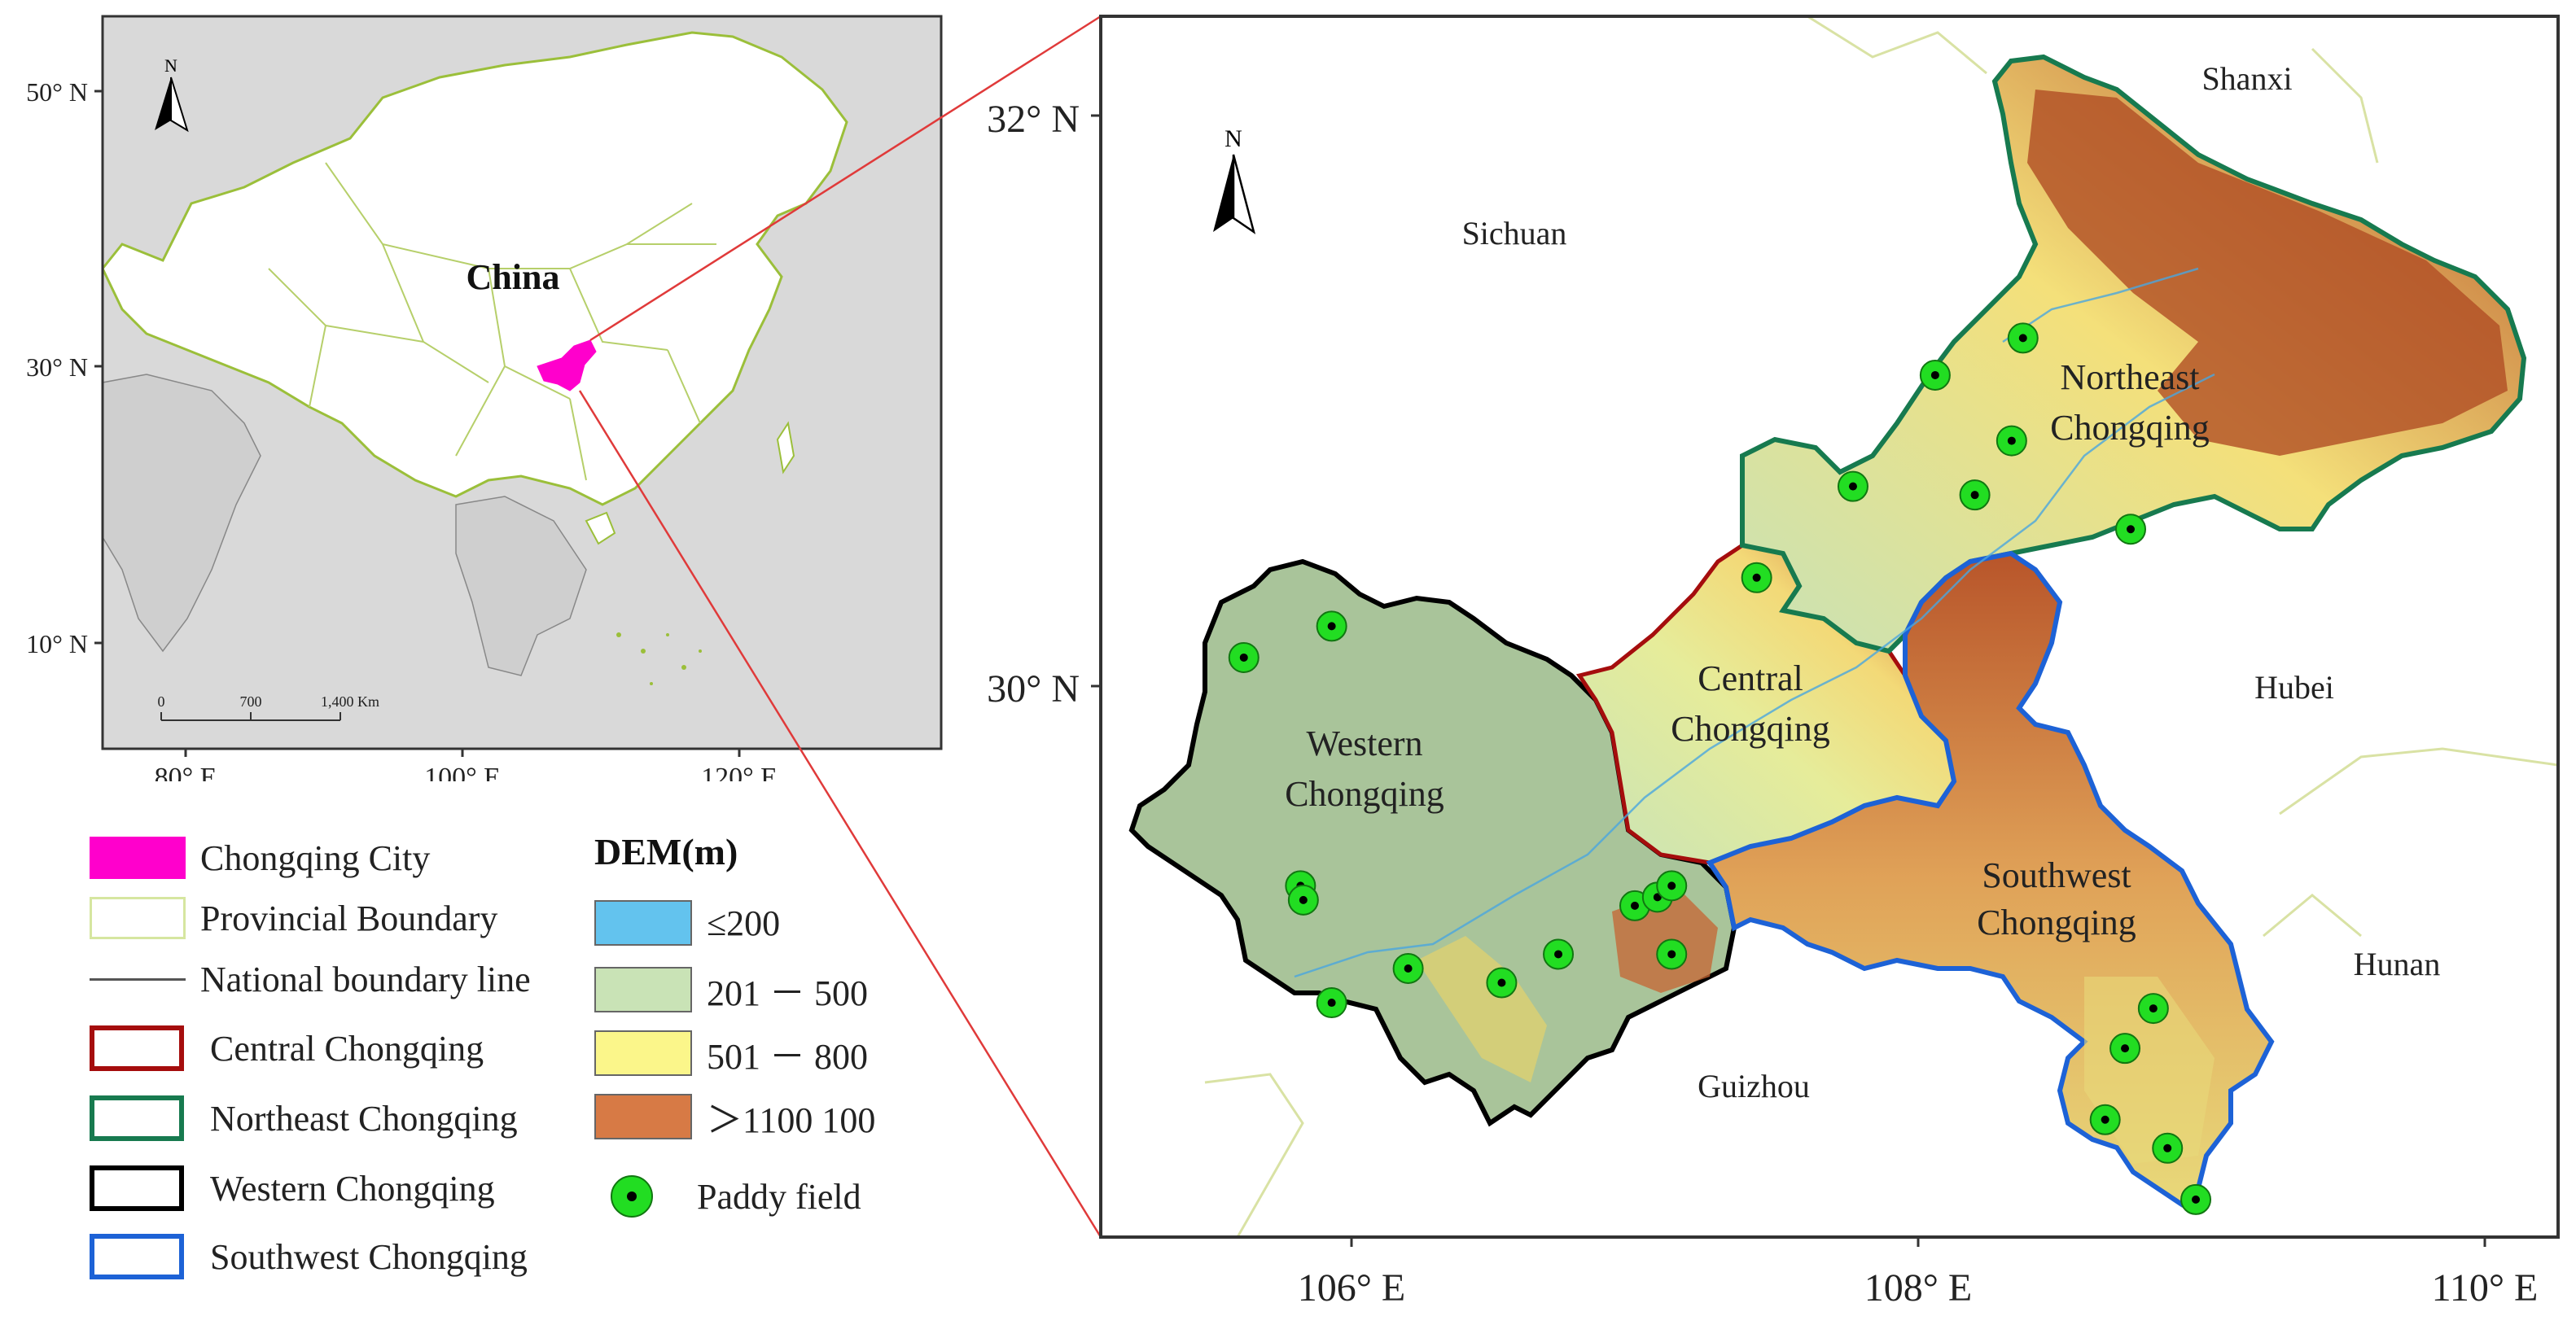  I want to click on legend-label-northeast-chongqing: Northeast Chongqing, so click(364, 1118).